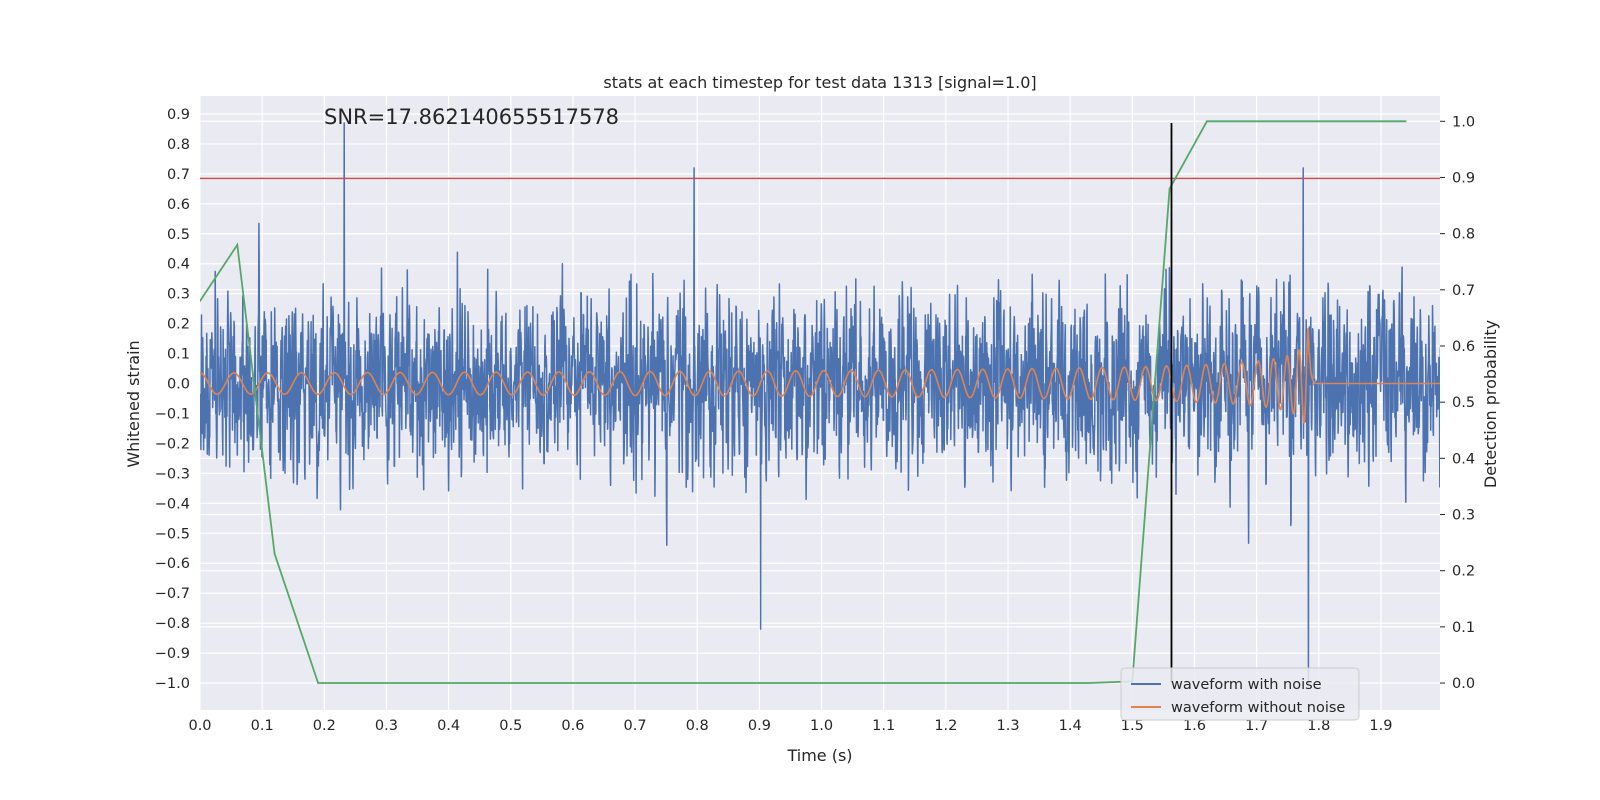 This screenshot has height=800, width=1600. What do you see at coordinates (572, 726) in the screenshot?
I see `x-tick-label: 0.6` at bounding box center [572, 726].